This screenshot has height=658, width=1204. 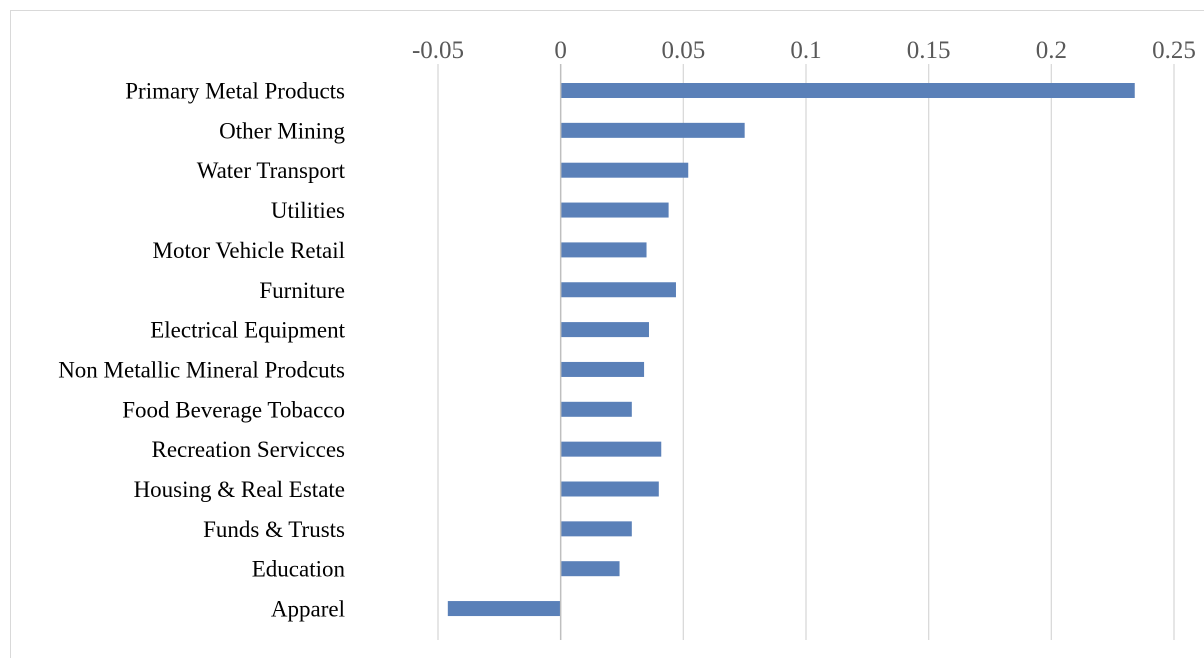 I want to click on category-label: Non Metallic Mineral Prodcuts, so click(x=201, y=369).